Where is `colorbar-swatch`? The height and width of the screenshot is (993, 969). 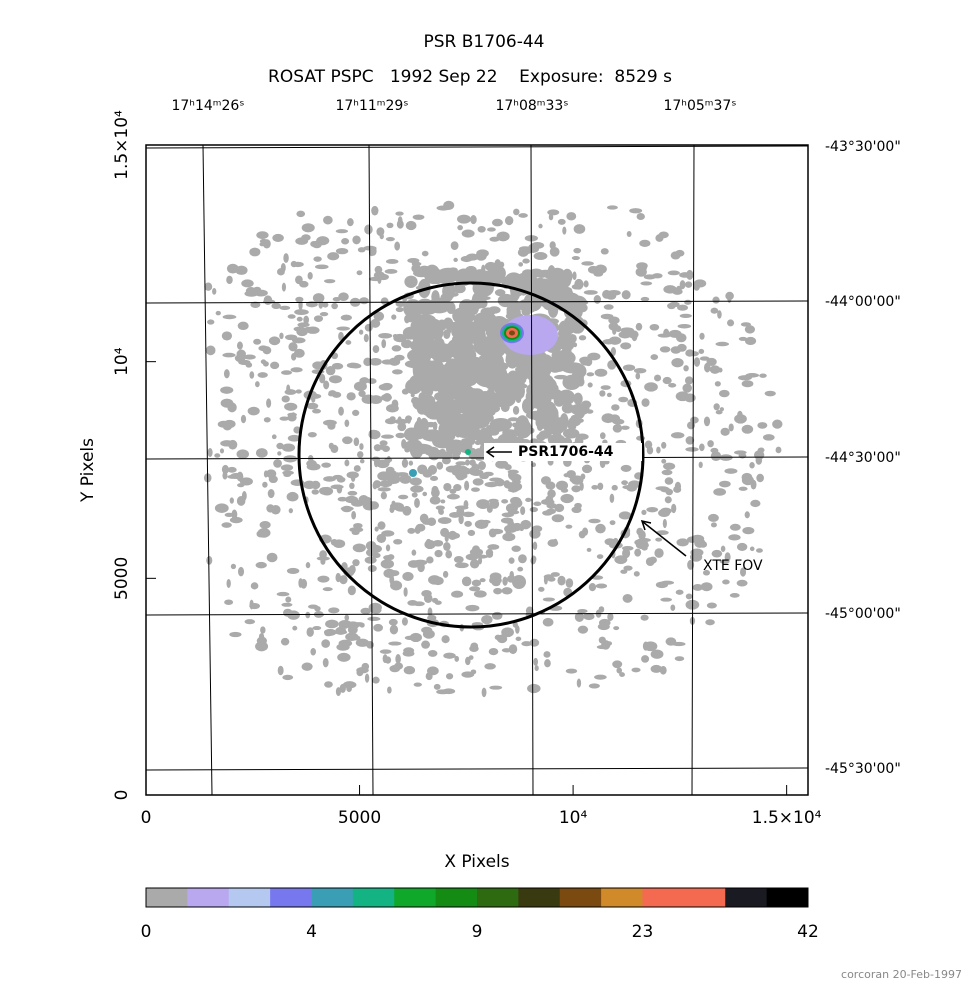
colorbar-swatch is located at coordinates (373, 897).